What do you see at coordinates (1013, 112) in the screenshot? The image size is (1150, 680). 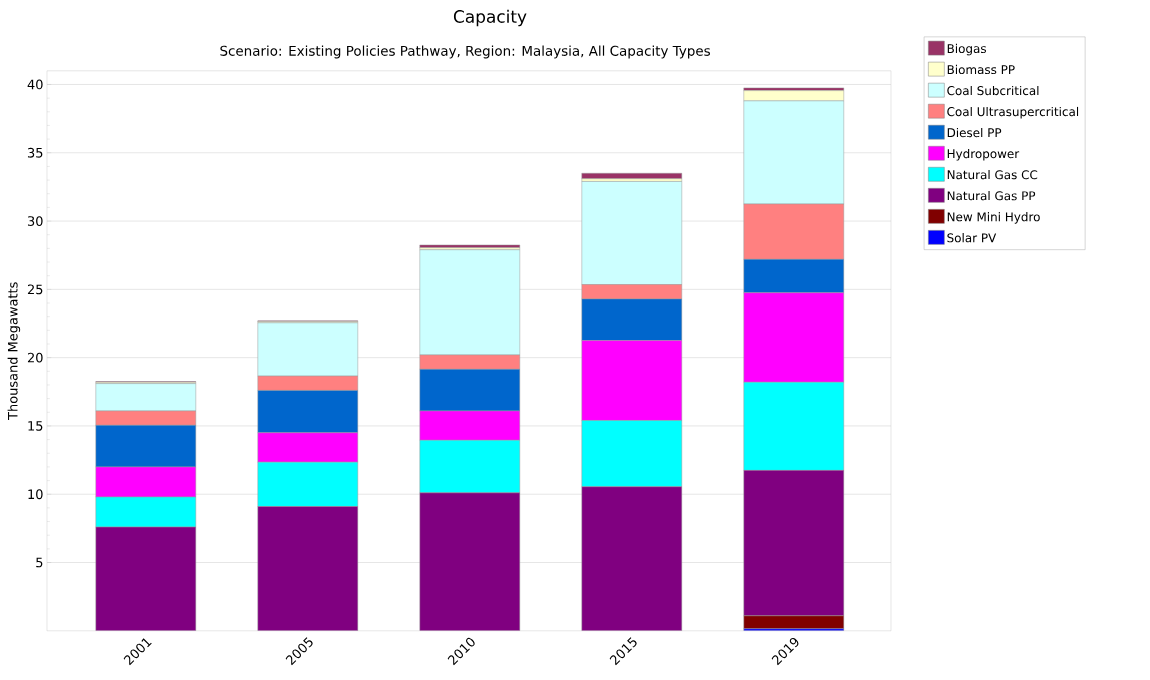 I see `legend-label: Coal Ultrasupercritical` at bounding box center [1013, 112].